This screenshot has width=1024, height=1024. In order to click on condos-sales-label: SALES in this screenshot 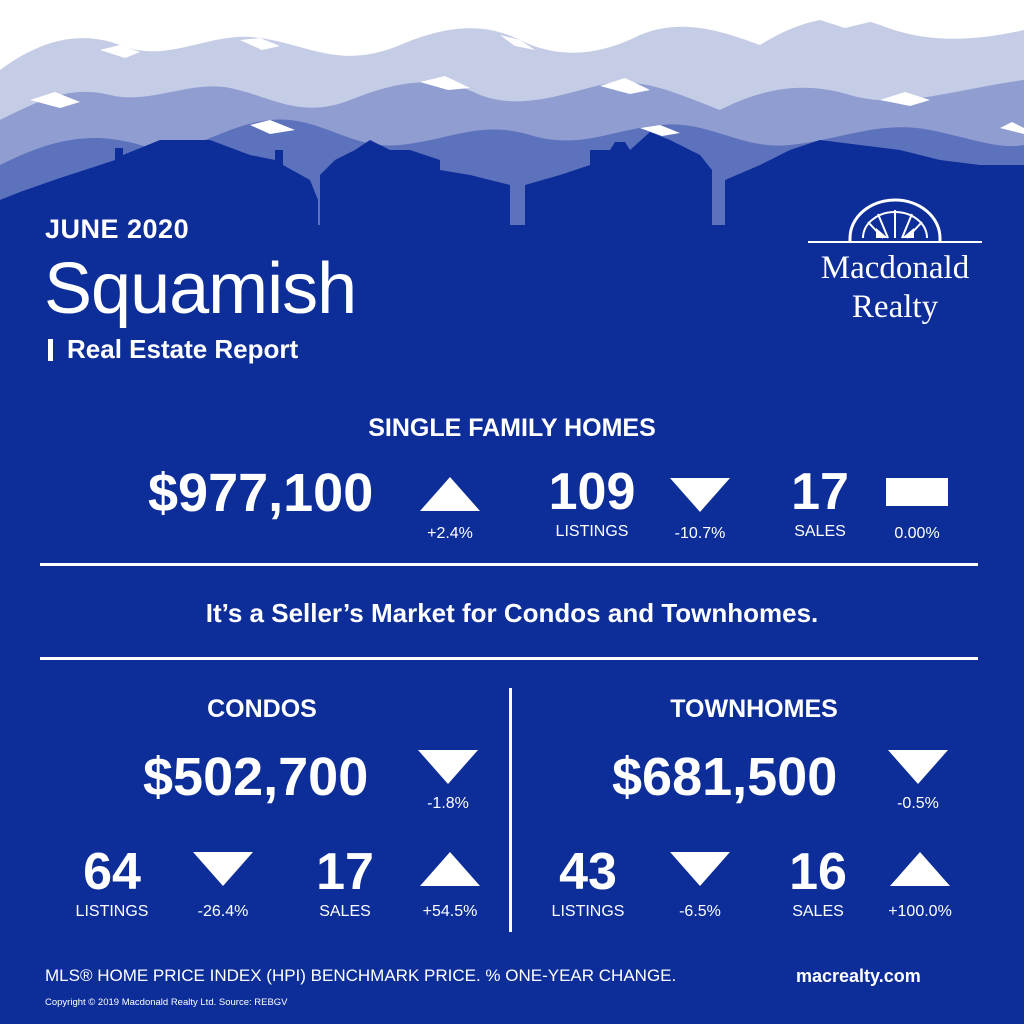, I will do `click(345, 911)`.